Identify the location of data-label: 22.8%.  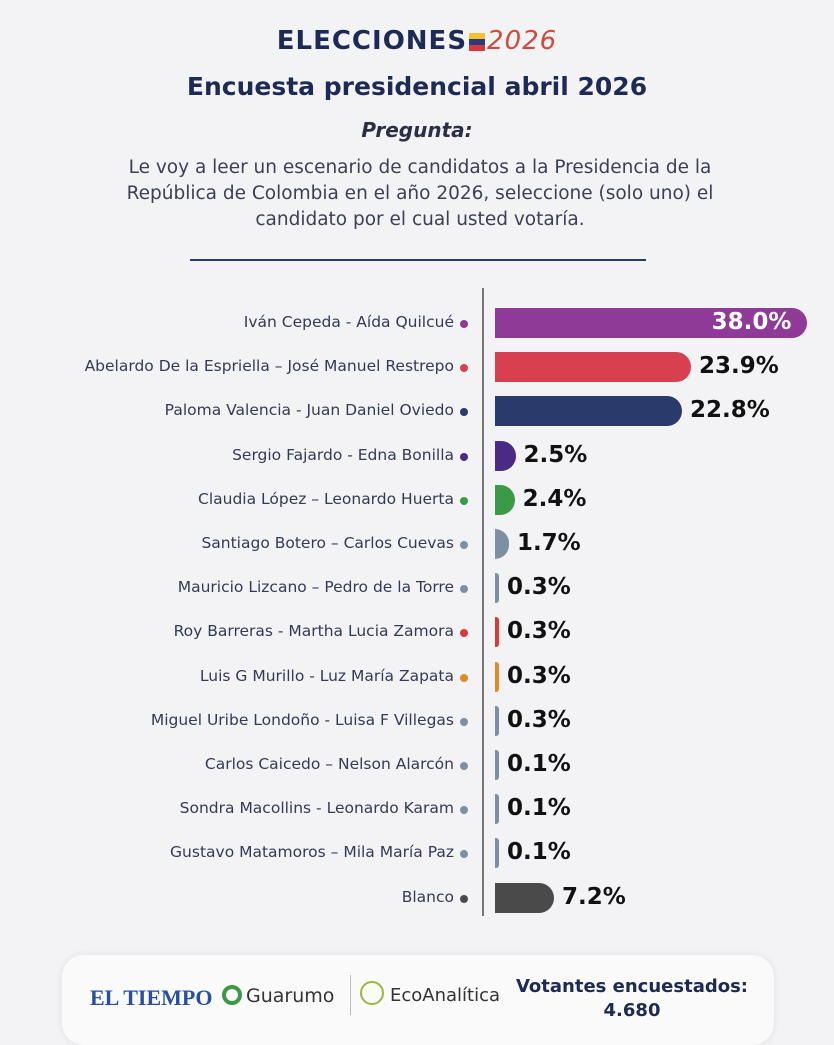
(729, 410).